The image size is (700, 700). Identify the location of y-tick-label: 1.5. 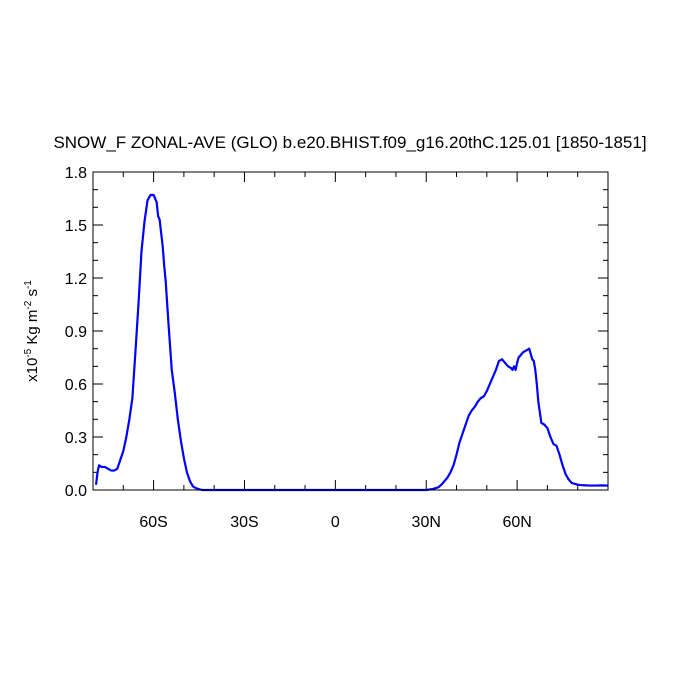
(76, 226).